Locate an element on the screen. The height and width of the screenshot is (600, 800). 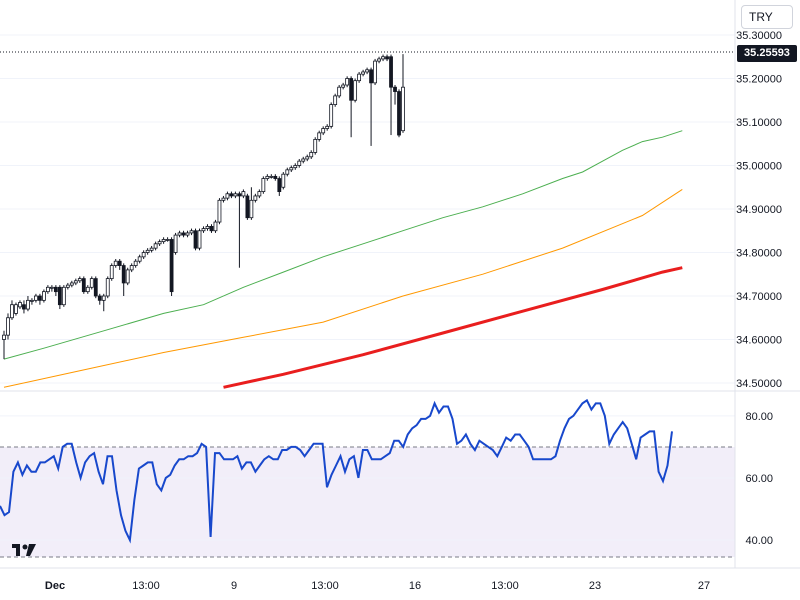
currency-button: TRY is located at coordinates (767, 17).